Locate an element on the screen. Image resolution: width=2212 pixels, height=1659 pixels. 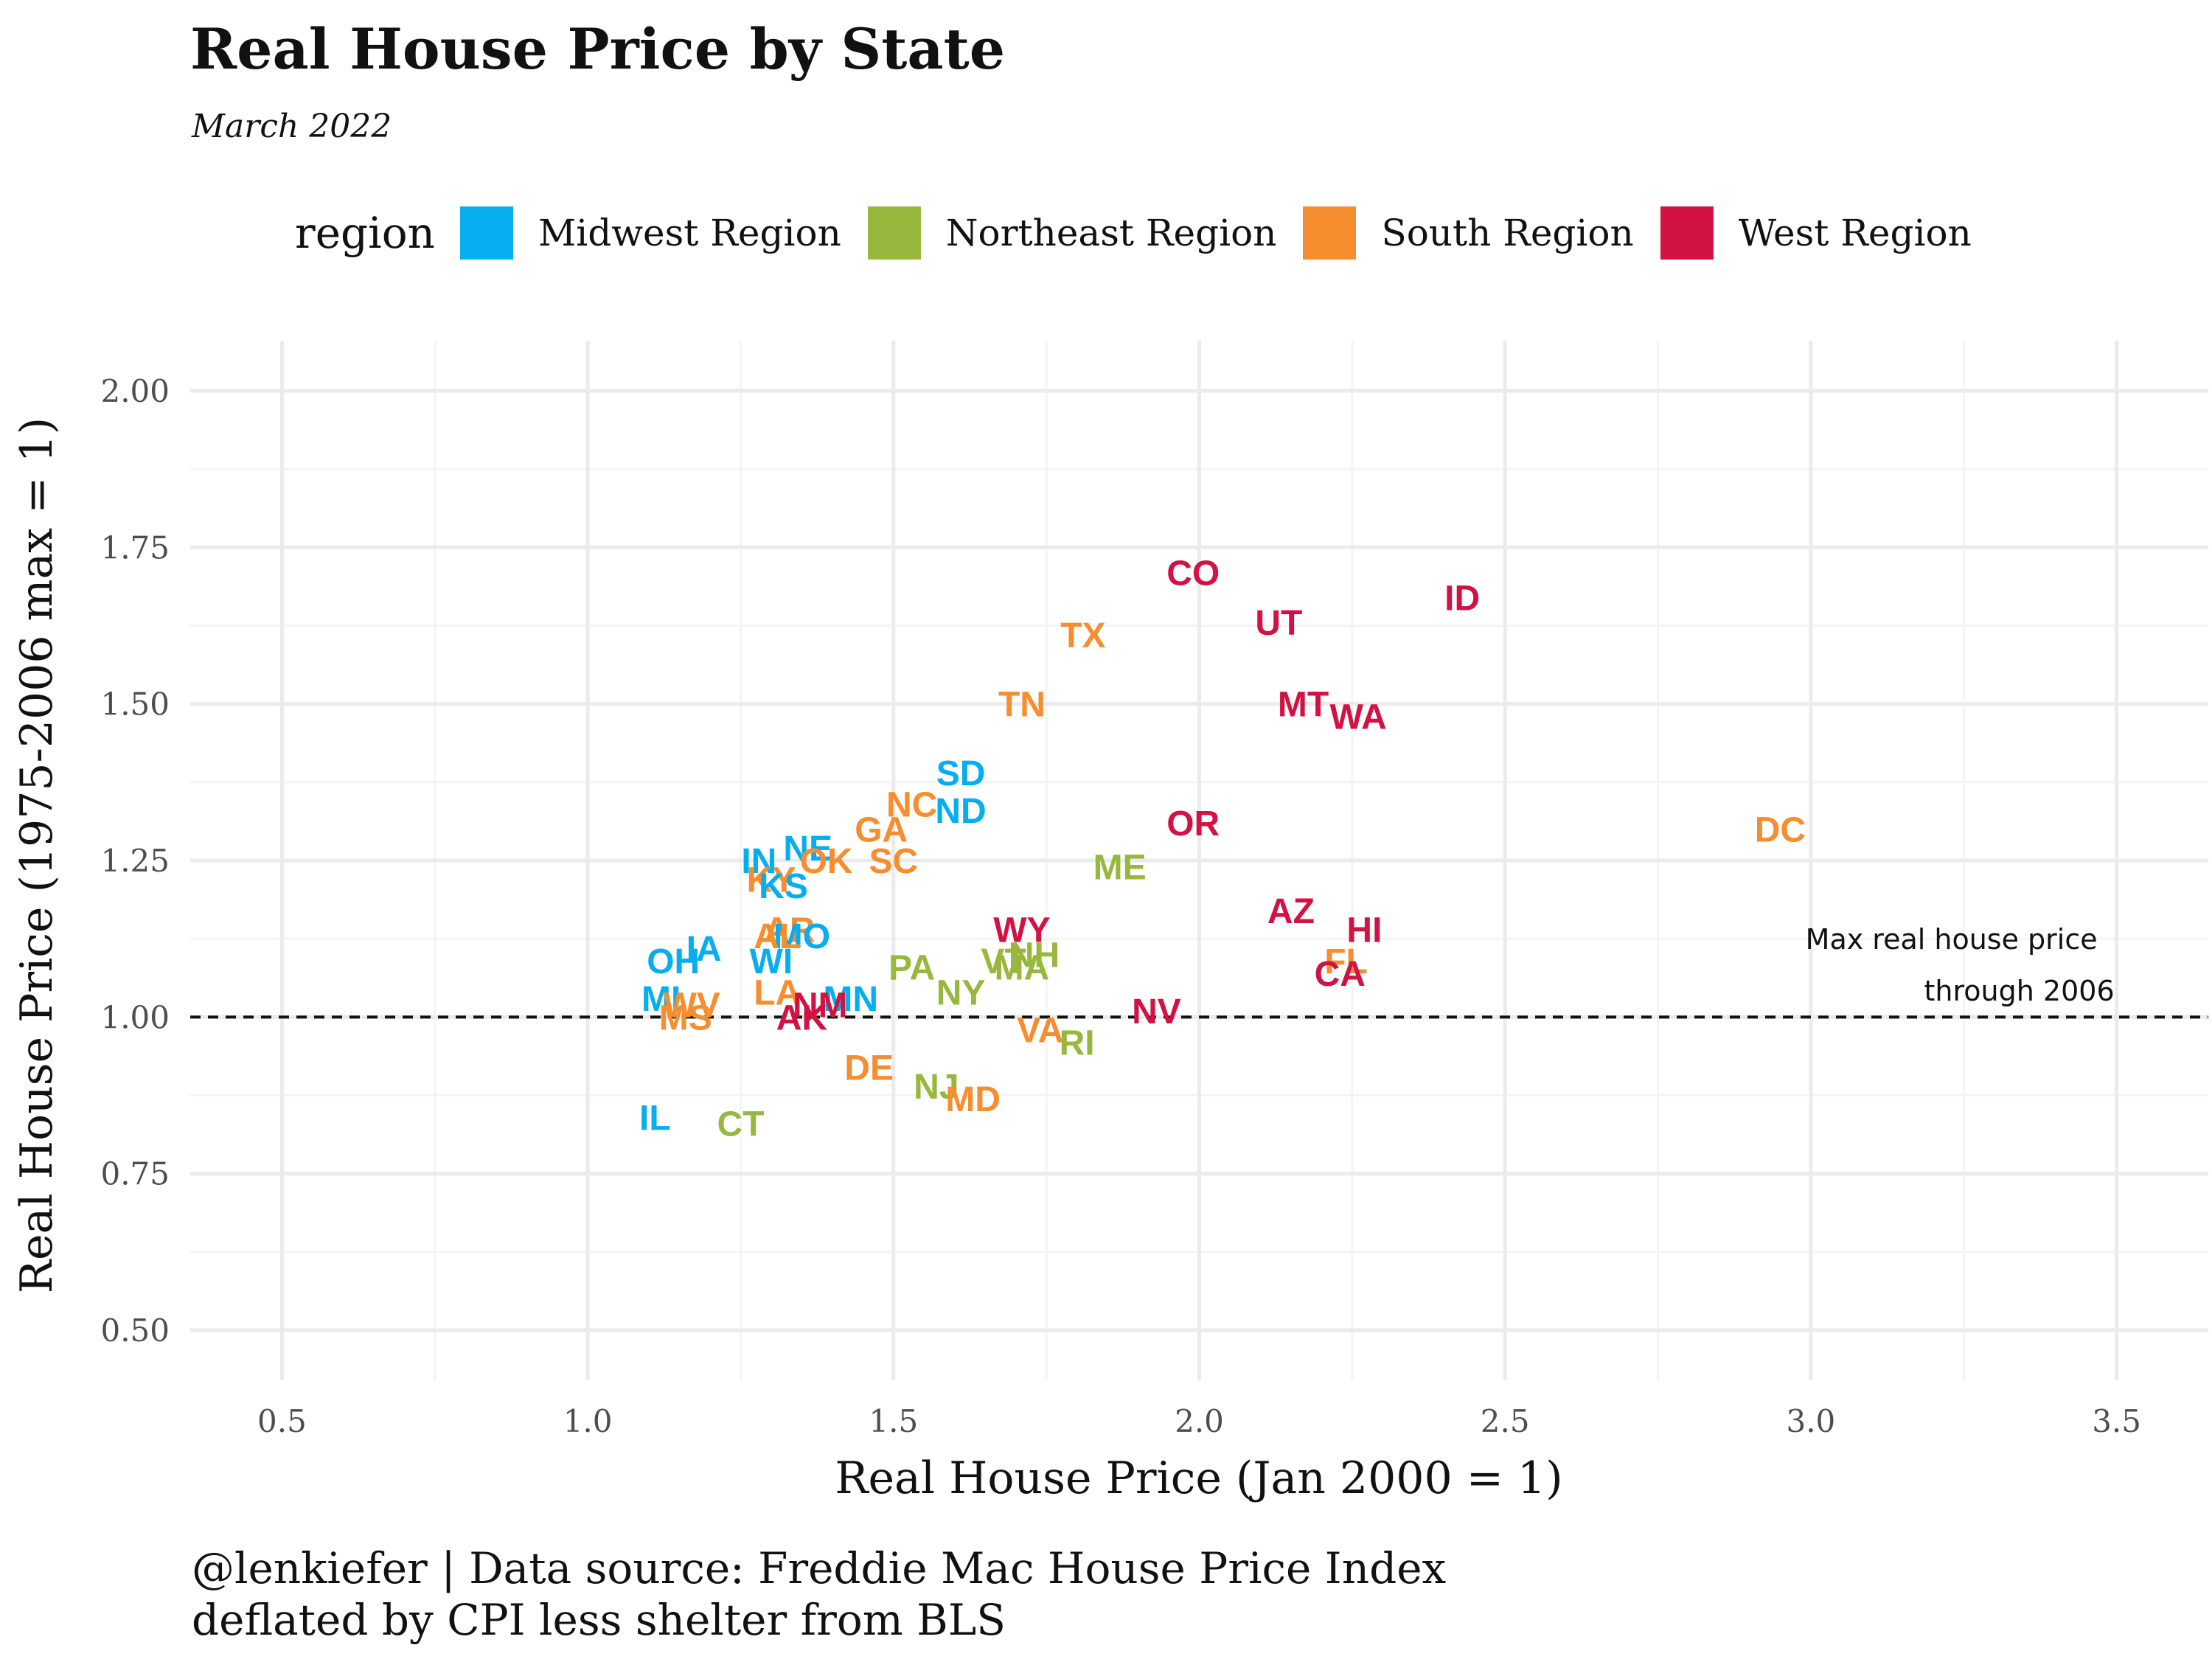
legend-item-midwest: Midwest Region is located at coordinates (650, 233).